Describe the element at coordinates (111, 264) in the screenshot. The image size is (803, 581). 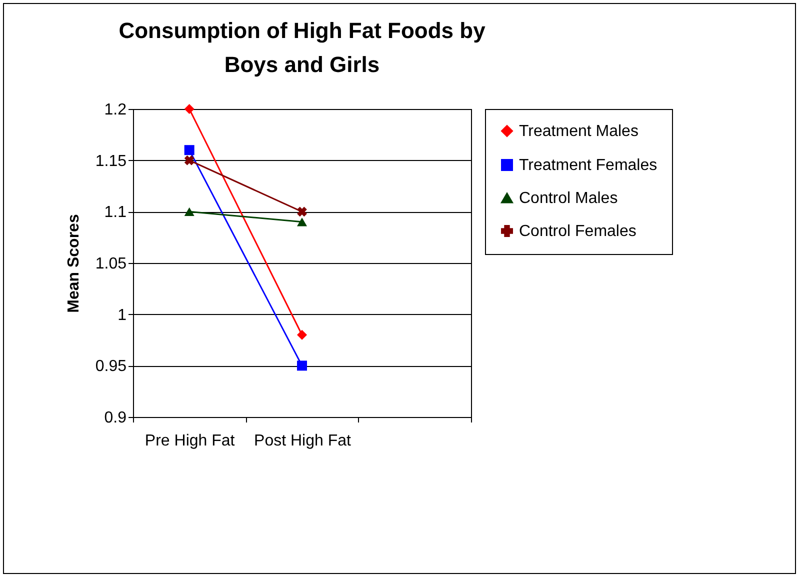
I see `y-tick-label: 1.05` at that location.